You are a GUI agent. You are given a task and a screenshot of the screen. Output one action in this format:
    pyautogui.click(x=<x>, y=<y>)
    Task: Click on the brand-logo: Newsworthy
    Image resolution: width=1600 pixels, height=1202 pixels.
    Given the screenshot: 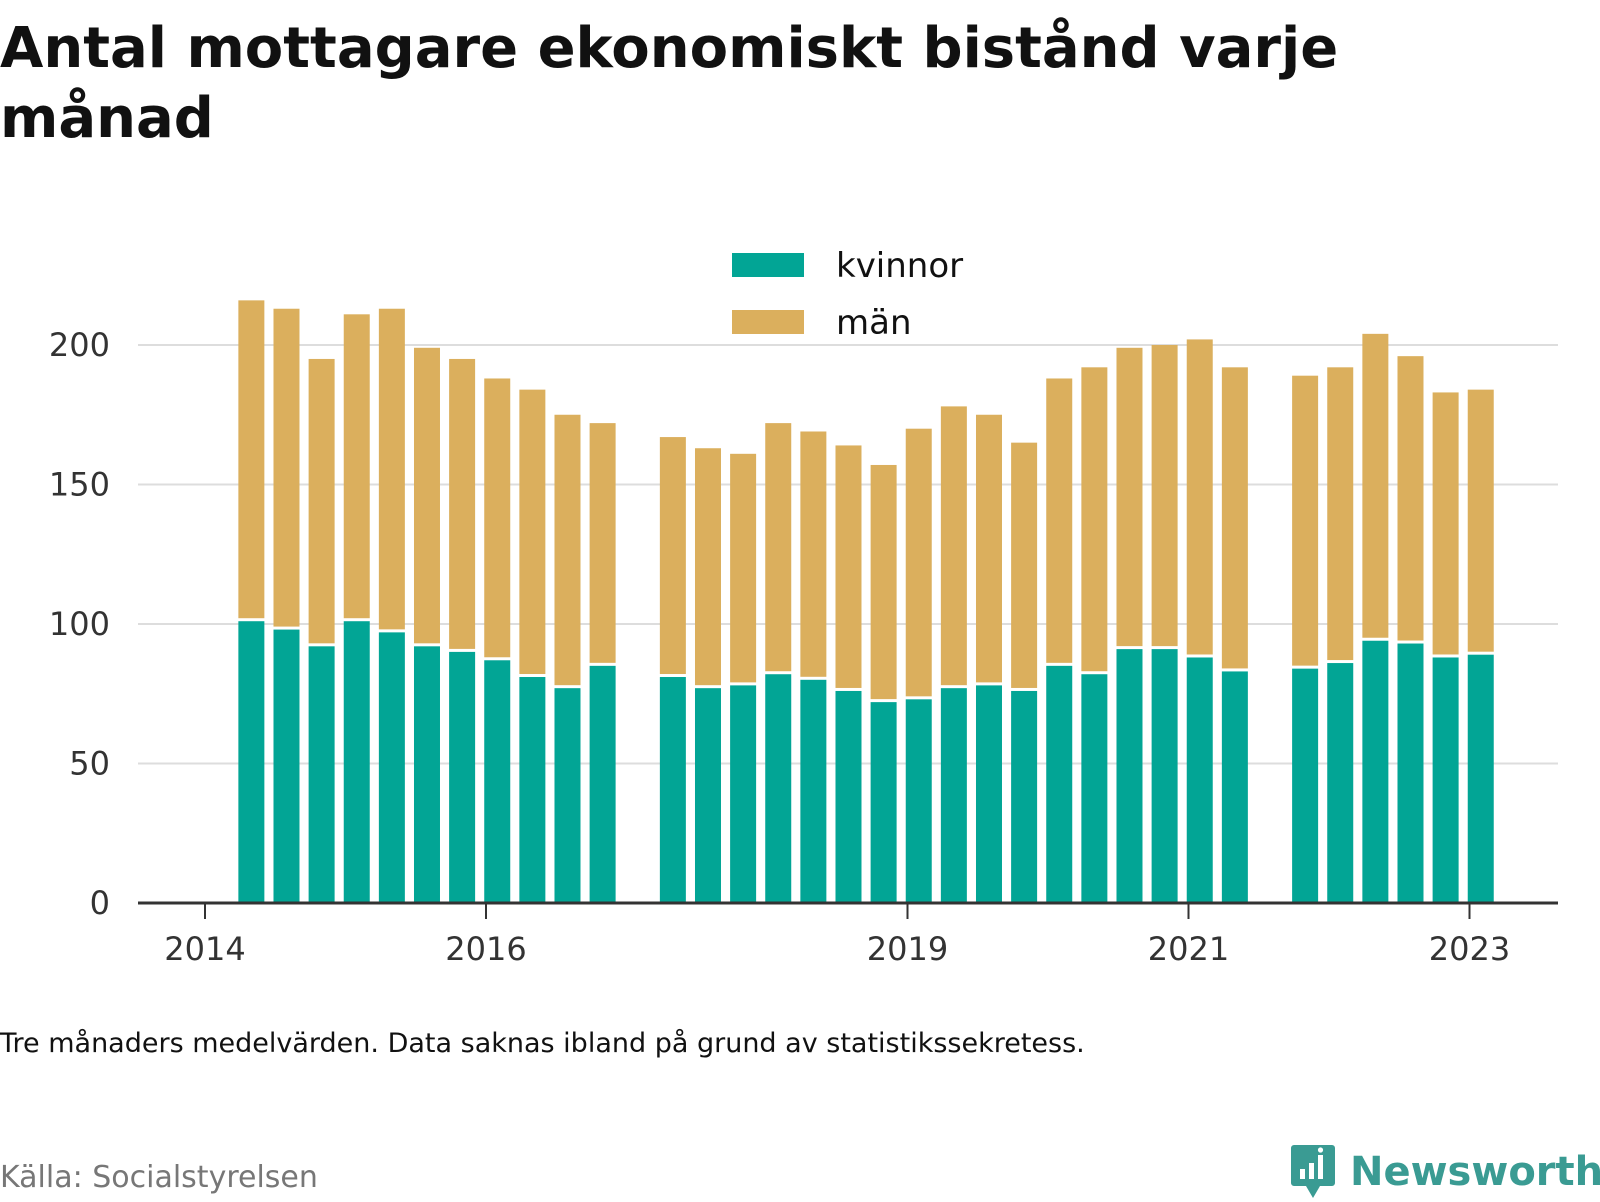 What is the action you would take?
    pyautogui.click(x=1445, y=1172)
    